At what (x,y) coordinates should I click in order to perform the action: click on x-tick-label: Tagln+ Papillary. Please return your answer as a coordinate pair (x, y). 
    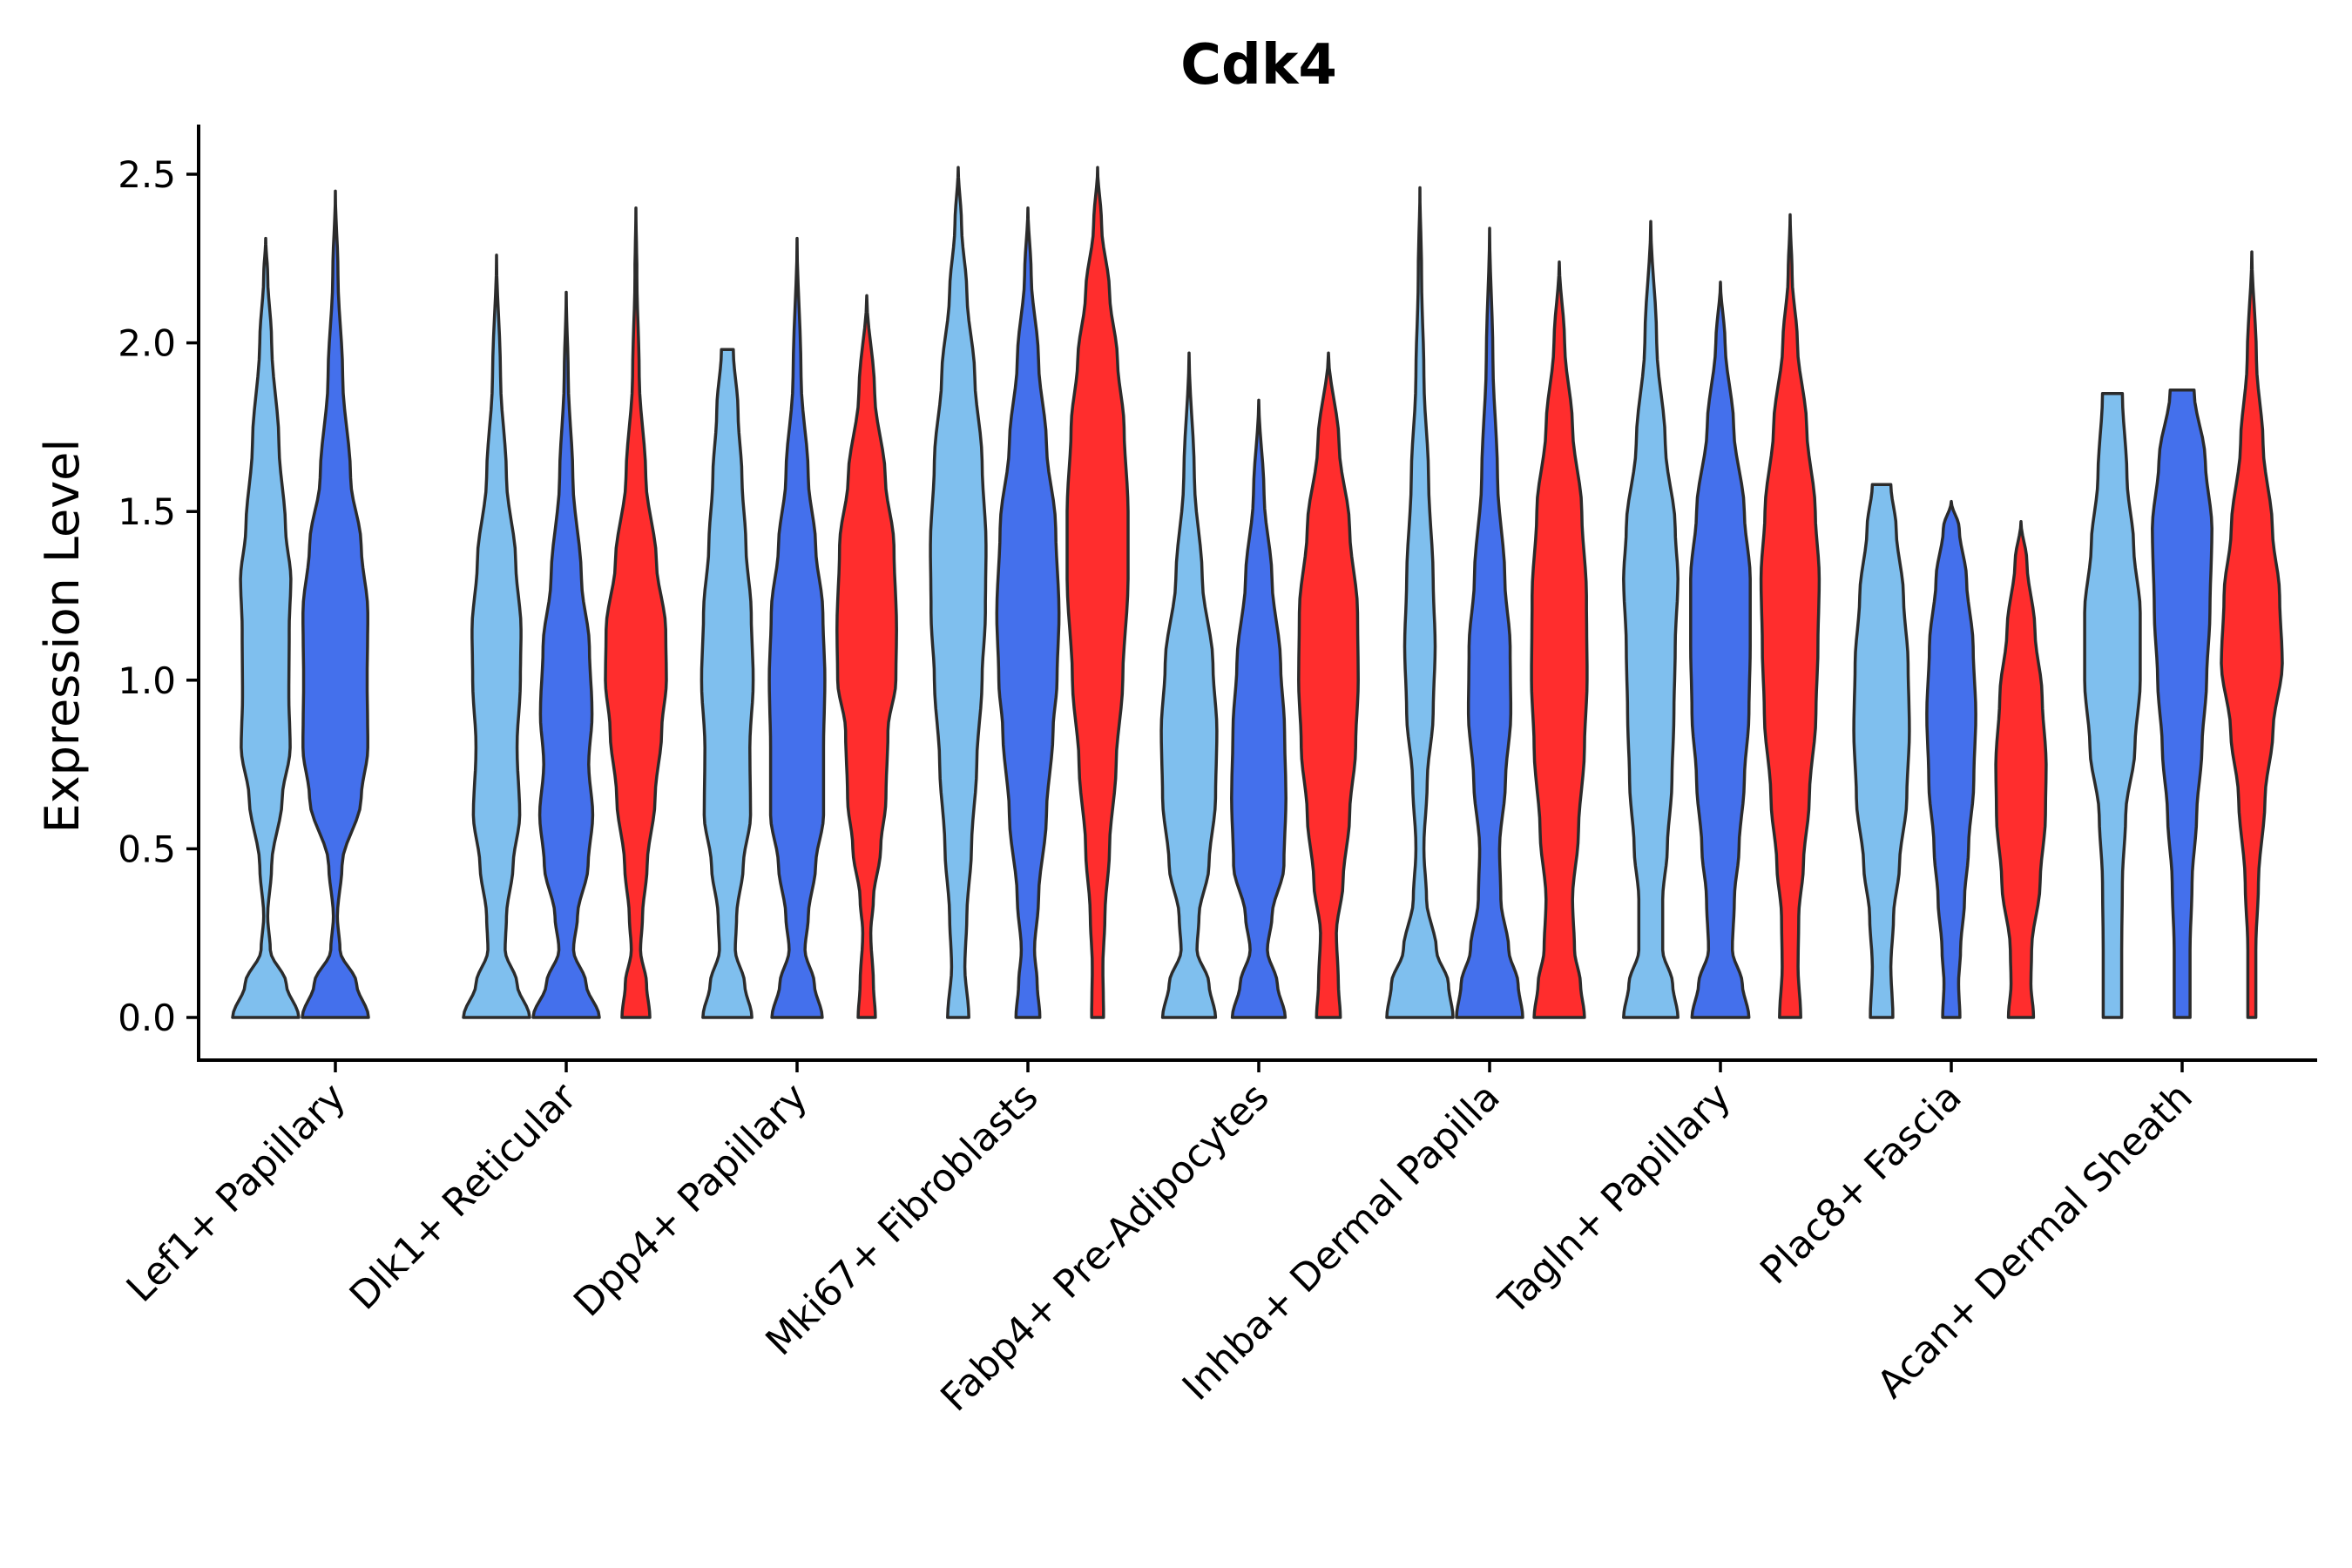
    Looking at the image, I should click on (1615, 1199).